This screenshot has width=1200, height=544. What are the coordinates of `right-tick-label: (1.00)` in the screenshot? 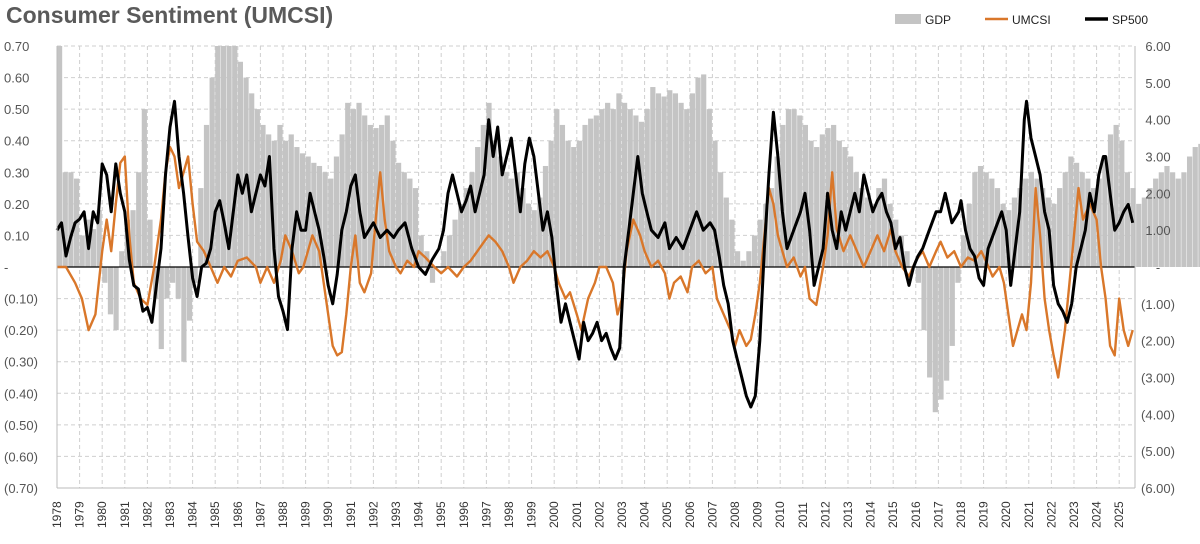 It's located at (1158, 304).